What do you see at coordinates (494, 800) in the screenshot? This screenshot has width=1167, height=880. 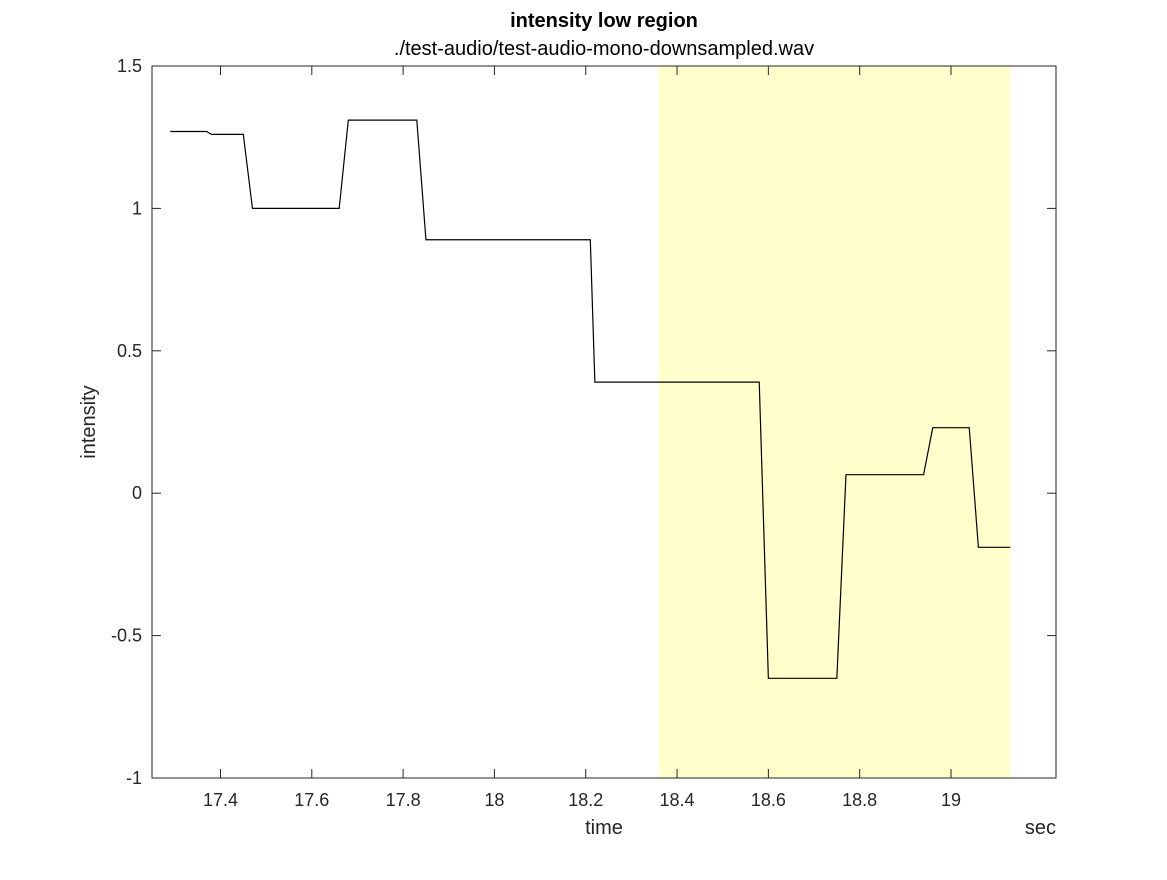 I see `x-tick-label: 18` at bounding box center [494, 800].